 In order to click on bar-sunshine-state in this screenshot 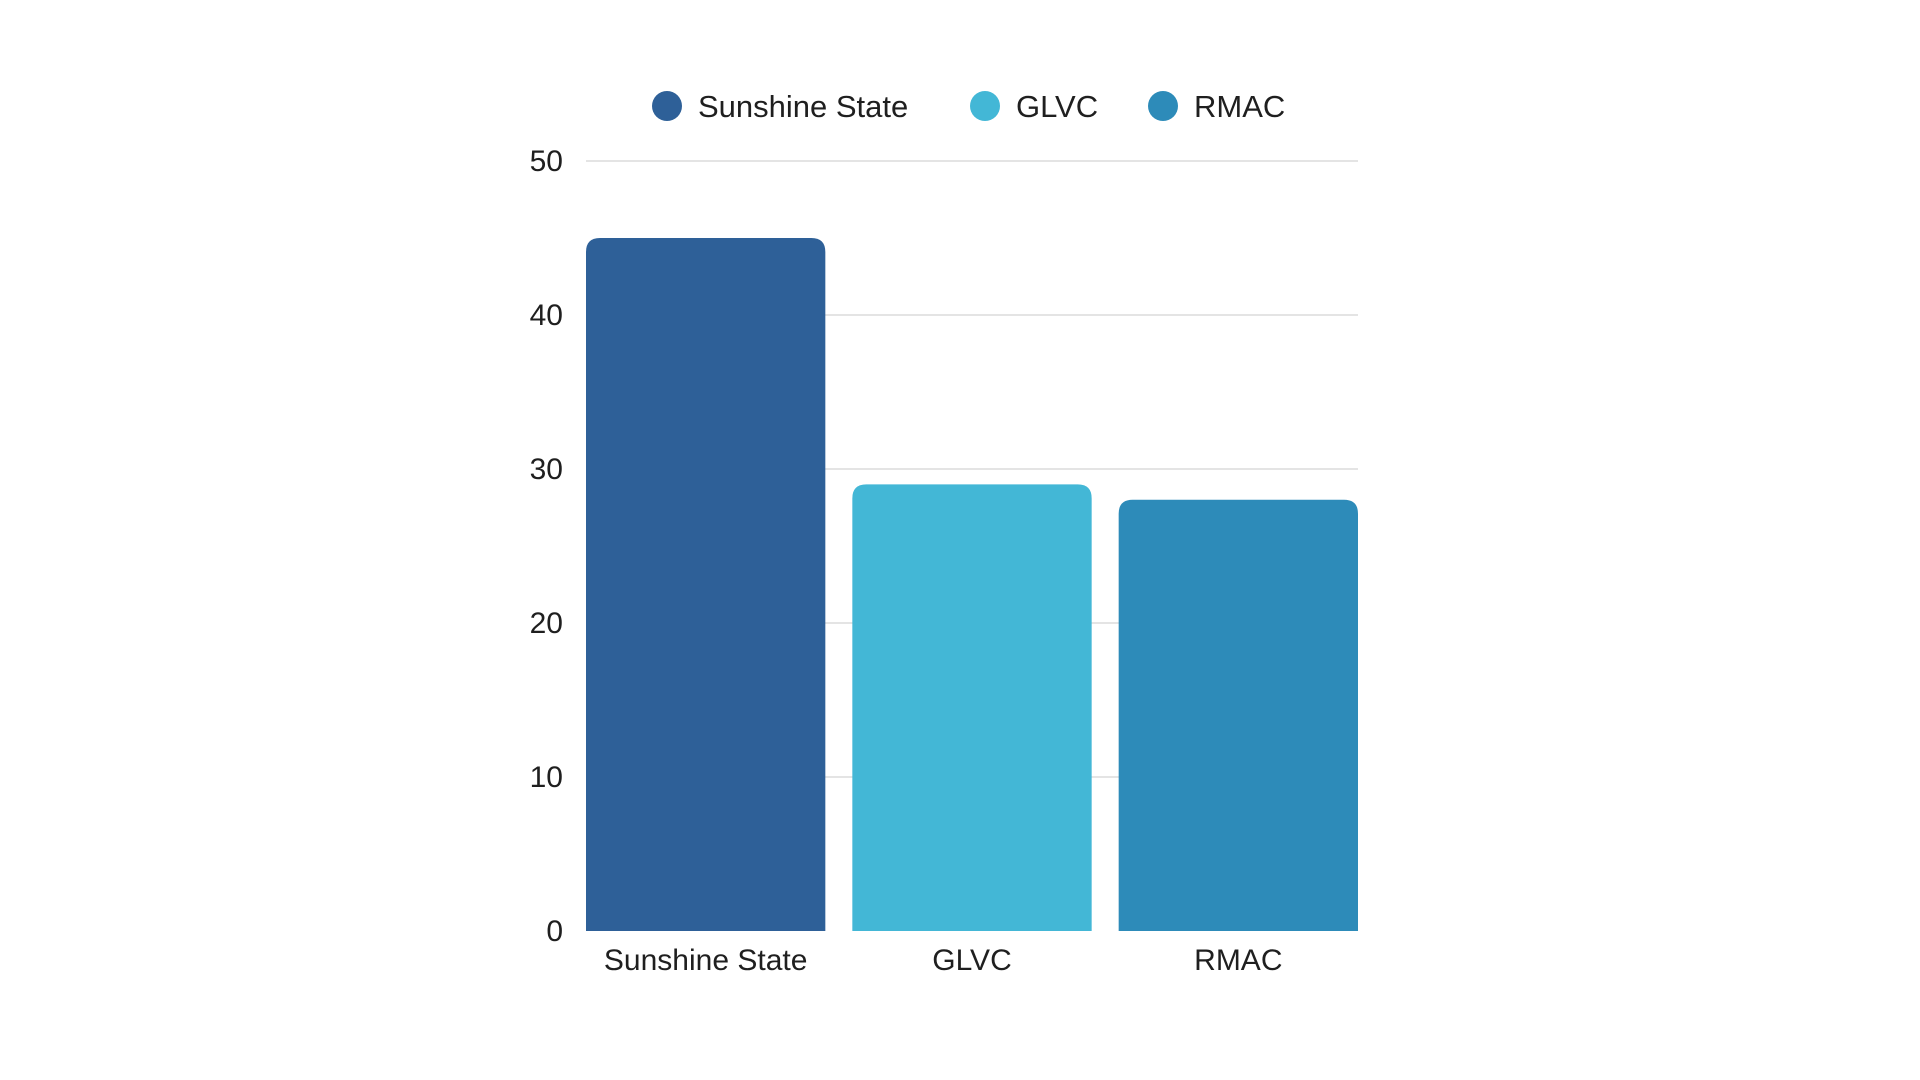, I will do `click(706, 584)`.